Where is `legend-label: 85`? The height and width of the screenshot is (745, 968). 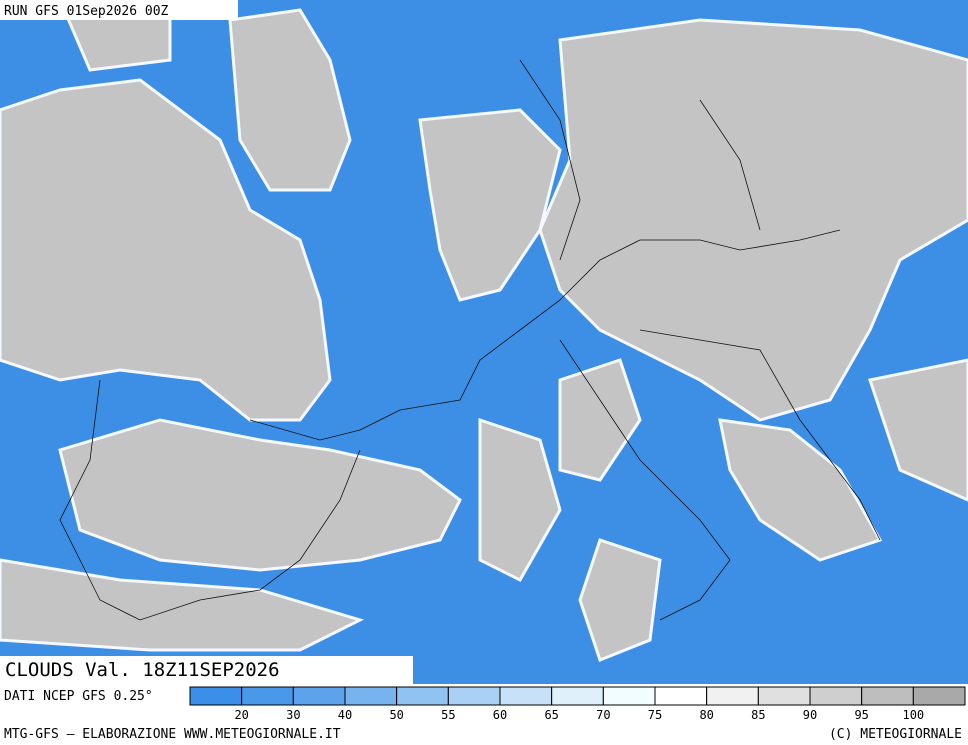 legend-label: 85 is located at coordinates (758, 715).